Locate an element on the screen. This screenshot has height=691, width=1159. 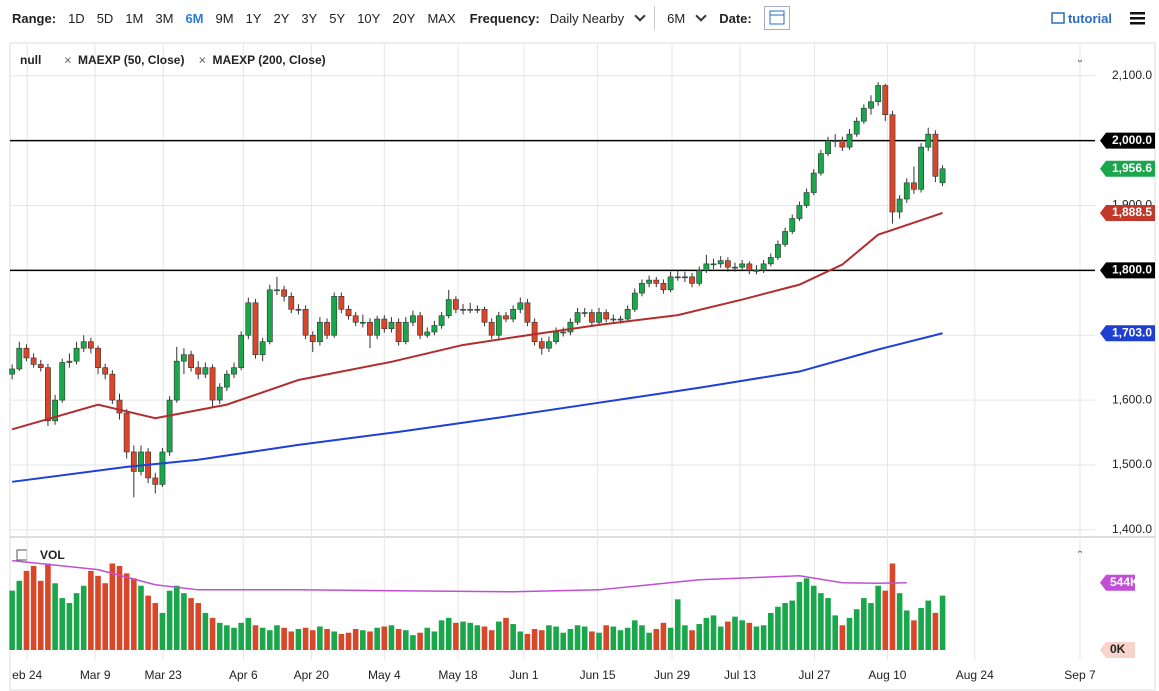
frequency-select: Daily Nearby is located at coordinates (587, 18).